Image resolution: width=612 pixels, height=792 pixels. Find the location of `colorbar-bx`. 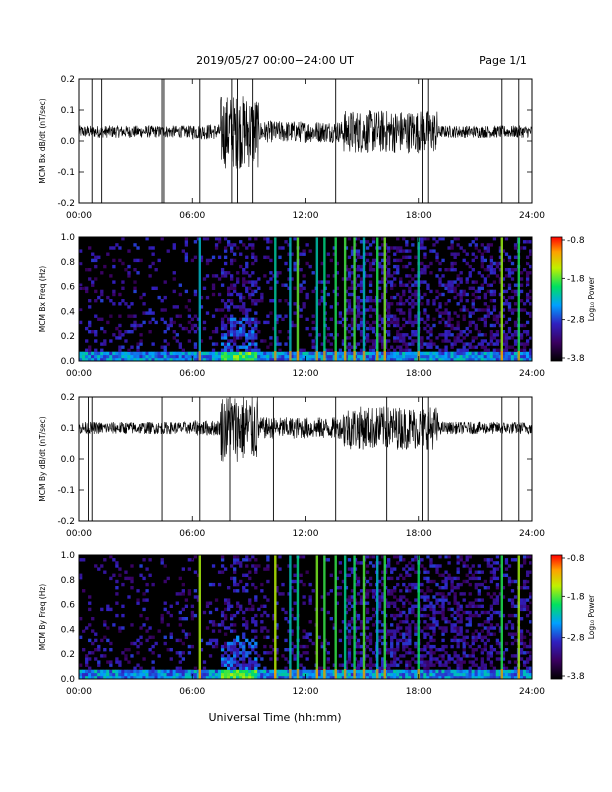

colorbar-bx is located at coordinates (556, 299).